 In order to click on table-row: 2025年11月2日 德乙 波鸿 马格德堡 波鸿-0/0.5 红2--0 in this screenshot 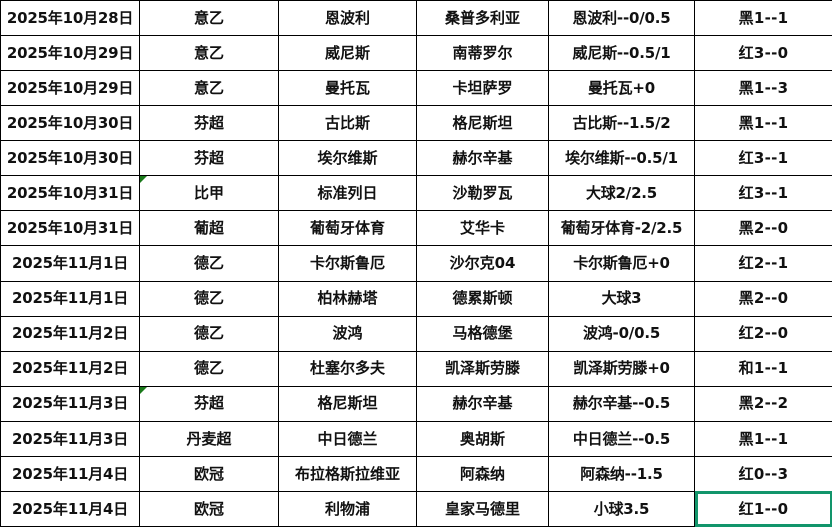, I will do `click(416, 333)`.